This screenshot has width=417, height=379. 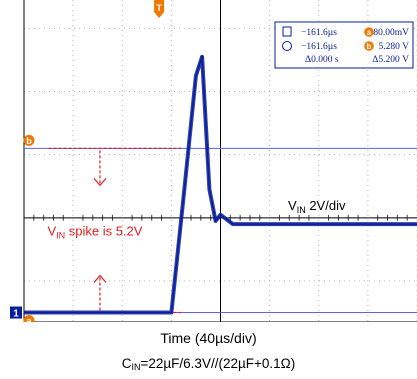 I want to click on cin-caption-rest: =22µF/6.3V//(22µF+0.1Ω), so click(x=218, y=363).